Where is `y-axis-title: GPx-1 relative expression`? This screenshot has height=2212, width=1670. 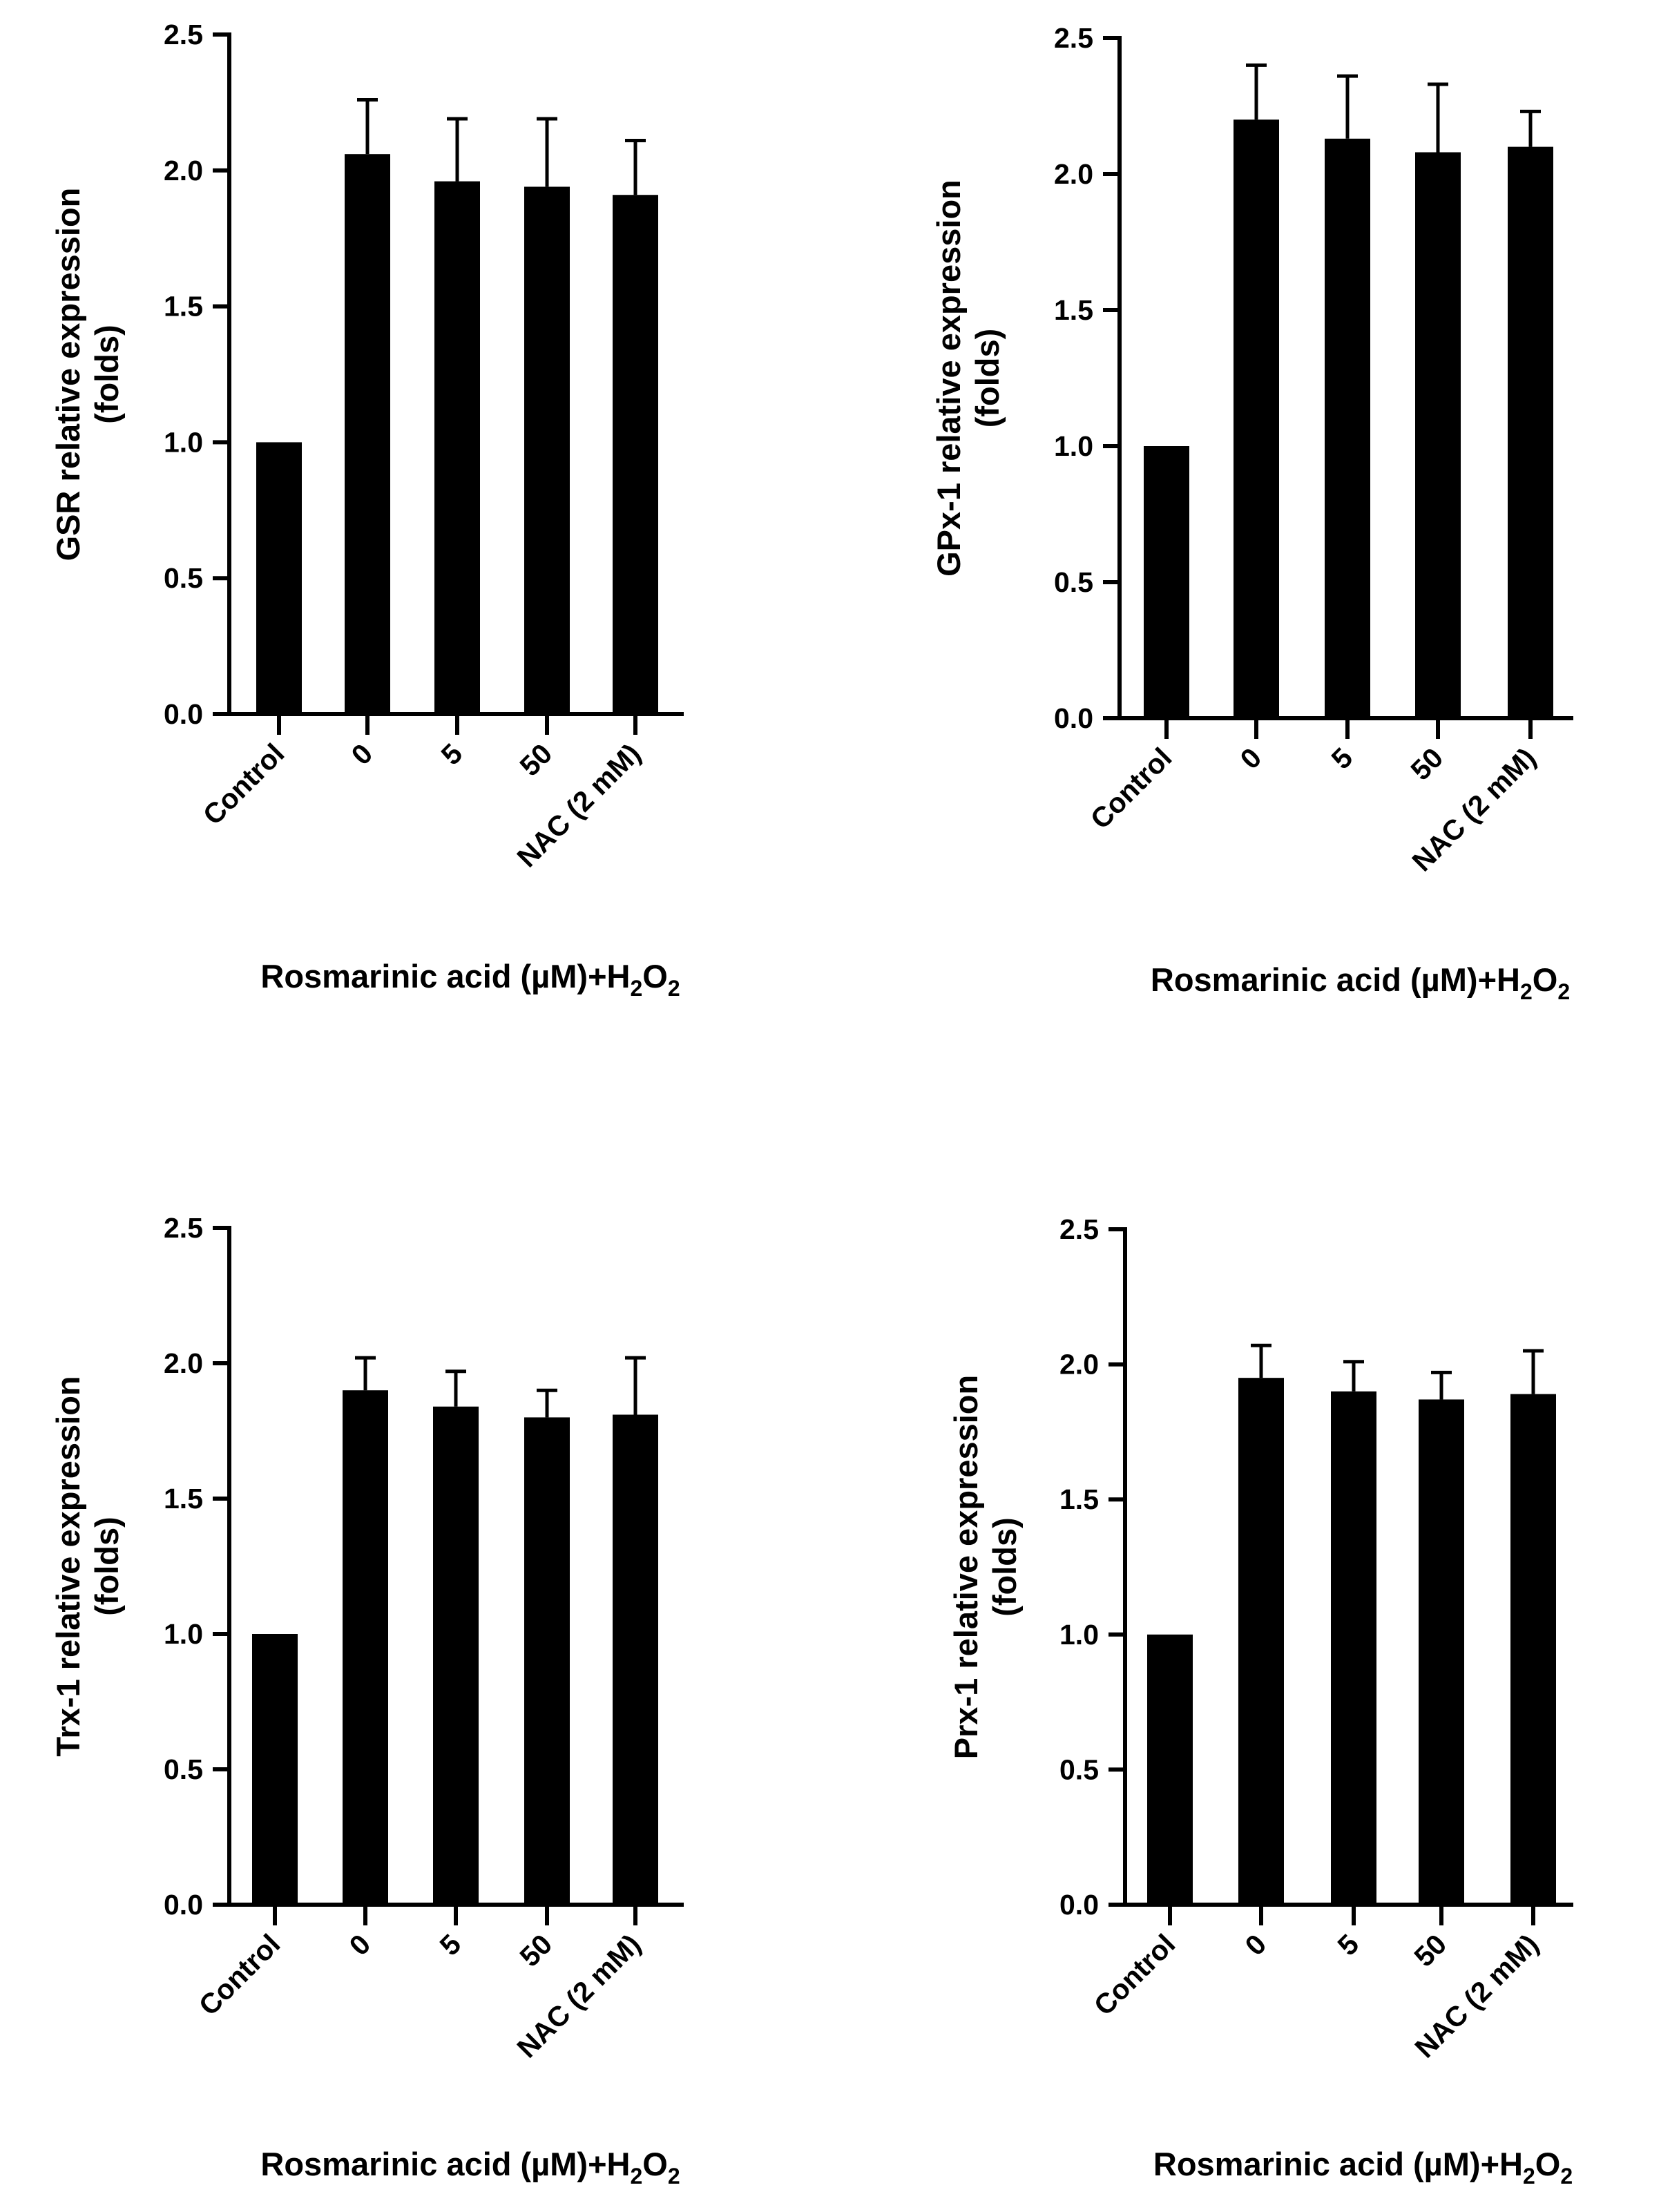 y-axis-title: GPx-1 relative expression is located at coordinates (948, 378).